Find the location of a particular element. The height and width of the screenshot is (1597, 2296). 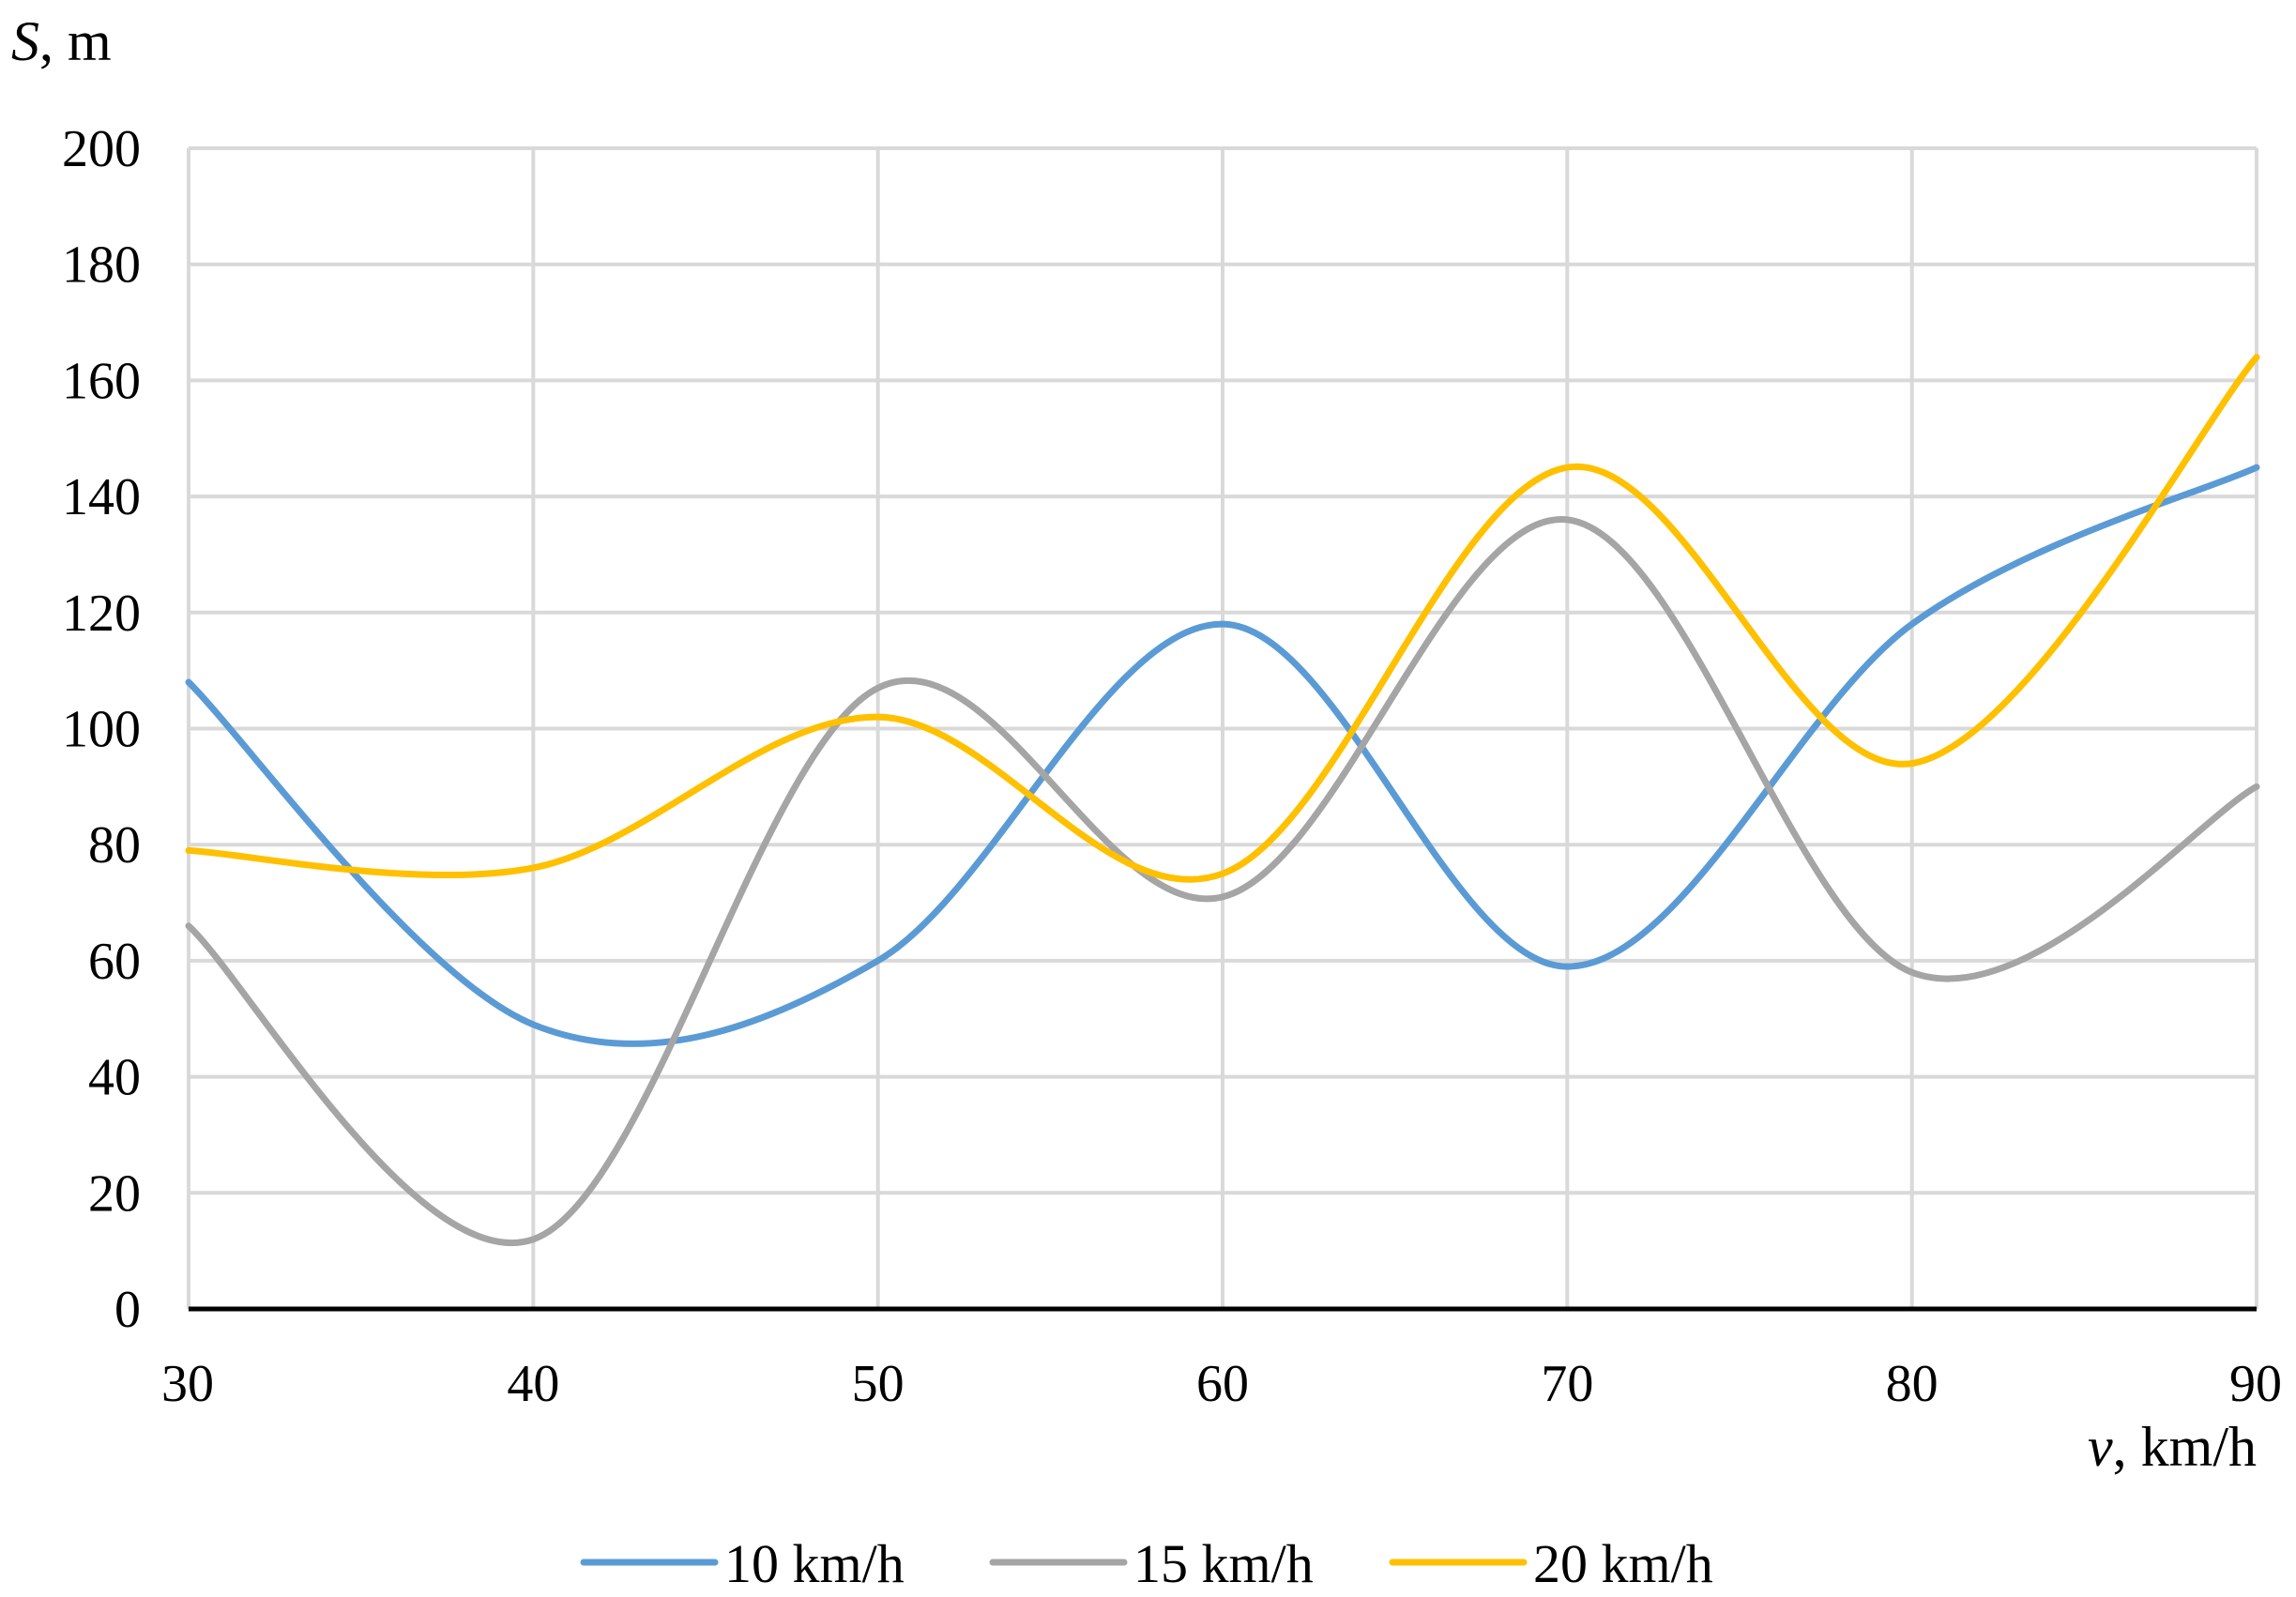

y-tick-label-0: 0 is located at coordinates (127, 1310).